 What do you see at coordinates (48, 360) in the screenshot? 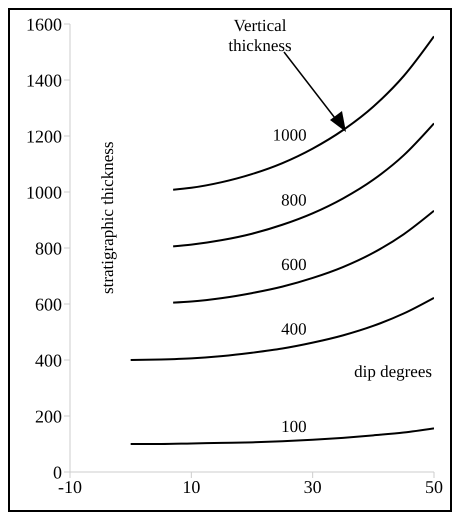
I see `y-tick-label: 400` at bounding box center [48, 360].